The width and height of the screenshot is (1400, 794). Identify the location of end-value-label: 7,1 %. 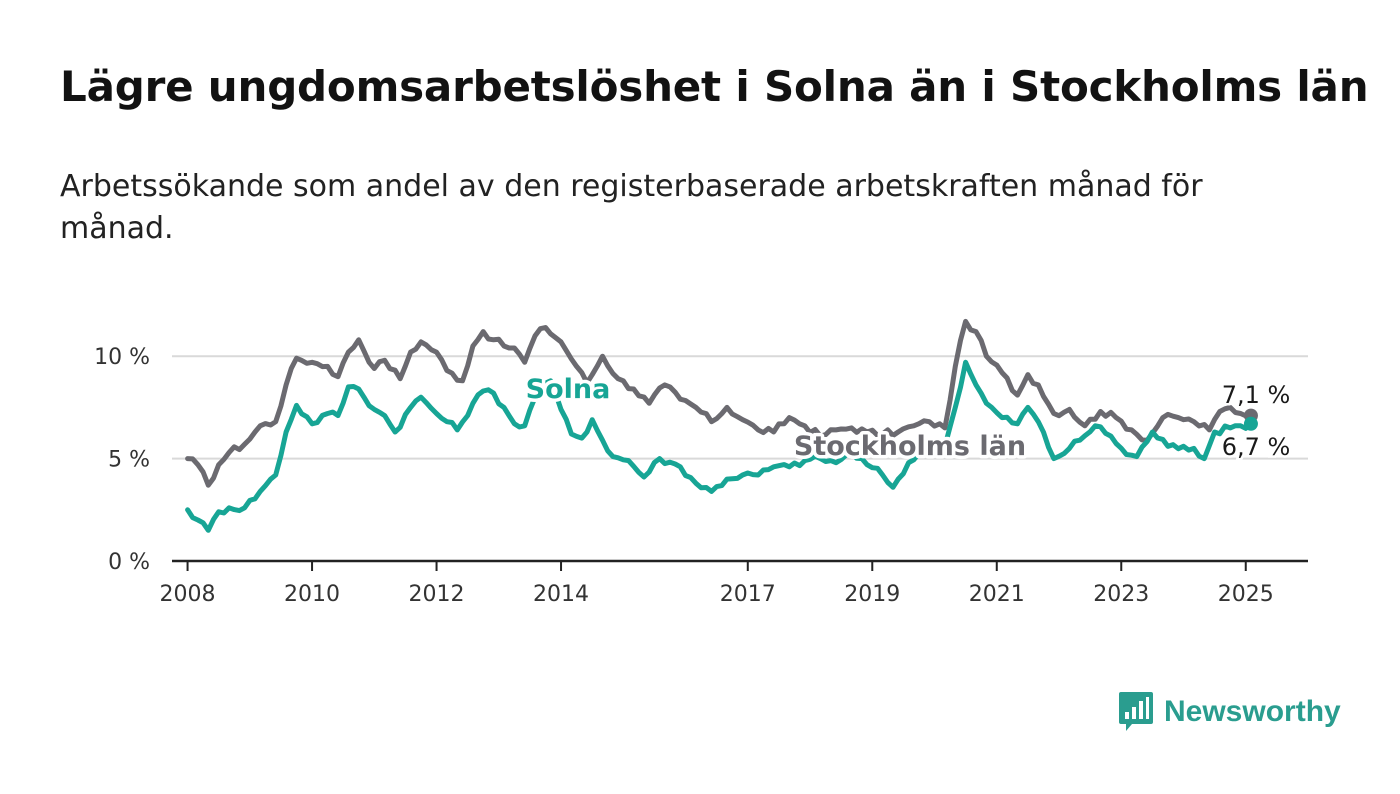
(1256, 395).